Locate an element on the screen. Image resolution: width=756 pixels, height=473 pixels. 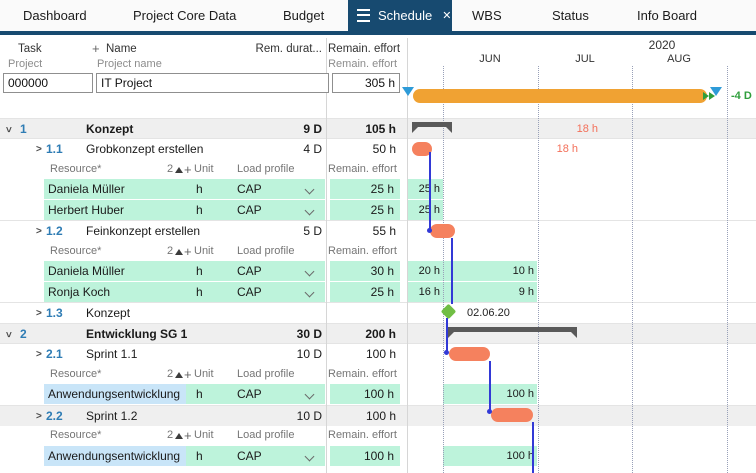
project-end-marker-icon is located at coordinates (716, 91).